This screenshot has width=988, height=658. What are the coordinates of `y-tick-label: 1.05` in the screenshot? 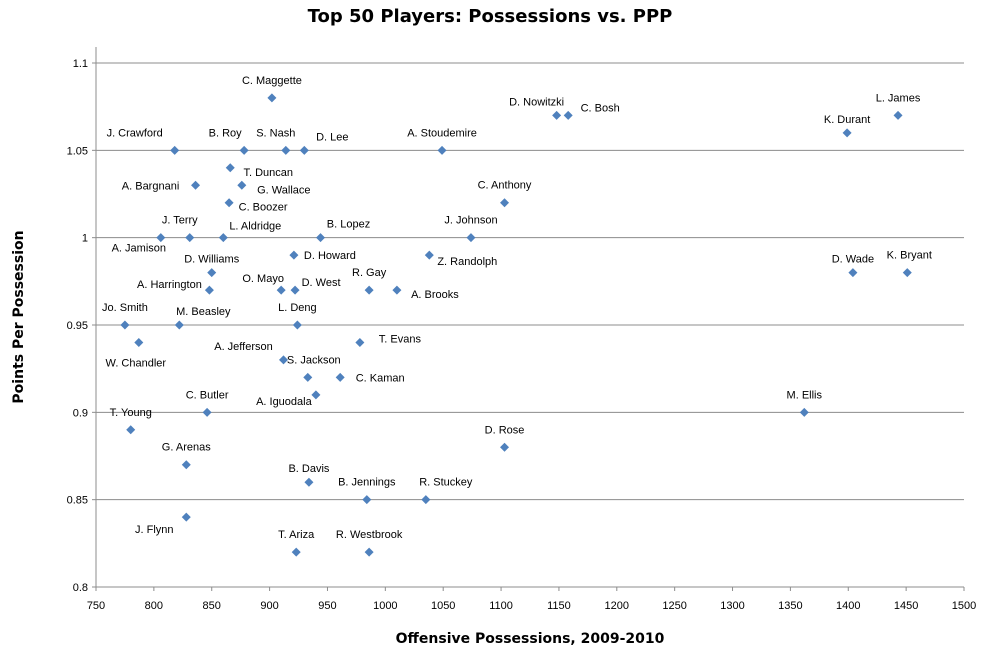 It's located at (77, 151).